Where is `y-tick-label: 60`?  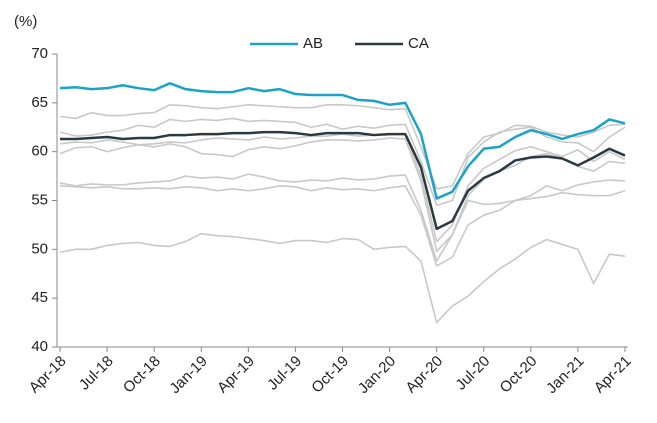
y-tick-label: 60 is located at coordinates (39, 151).